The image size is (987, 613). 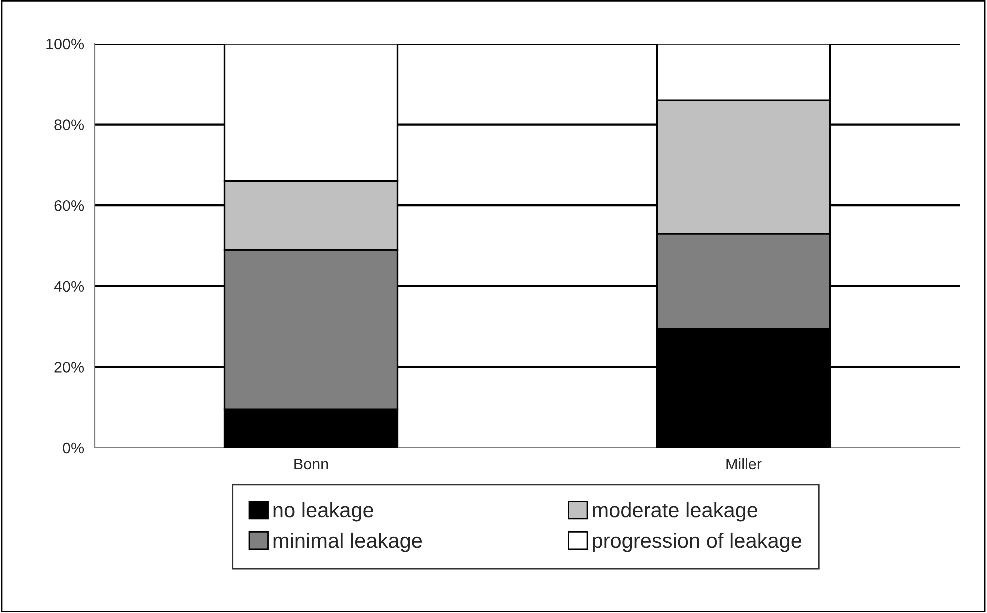 What do you see at coordinates (697, 542) in the screenshot?
I see `legend-label: progression of leakage` at bounding box center [697, 542].